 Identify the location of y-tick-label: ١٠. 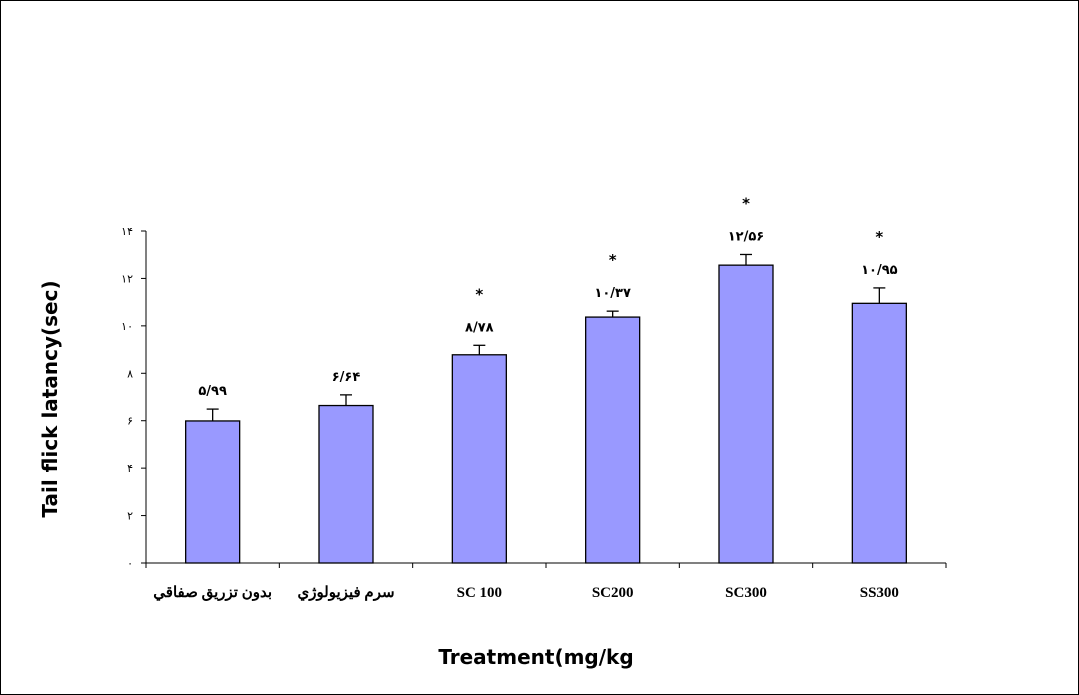
(127, 326).